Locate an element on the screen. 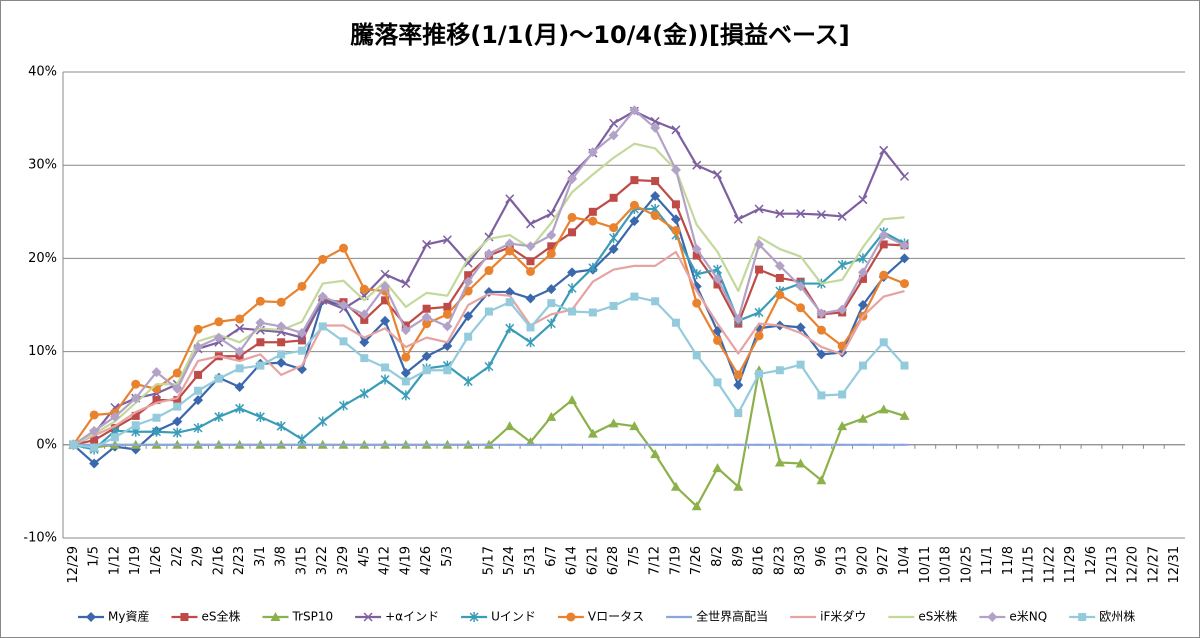 This screenshot has height=638, width=1200. x-tick-label: 7/12 is located at coordinates (655, 560).